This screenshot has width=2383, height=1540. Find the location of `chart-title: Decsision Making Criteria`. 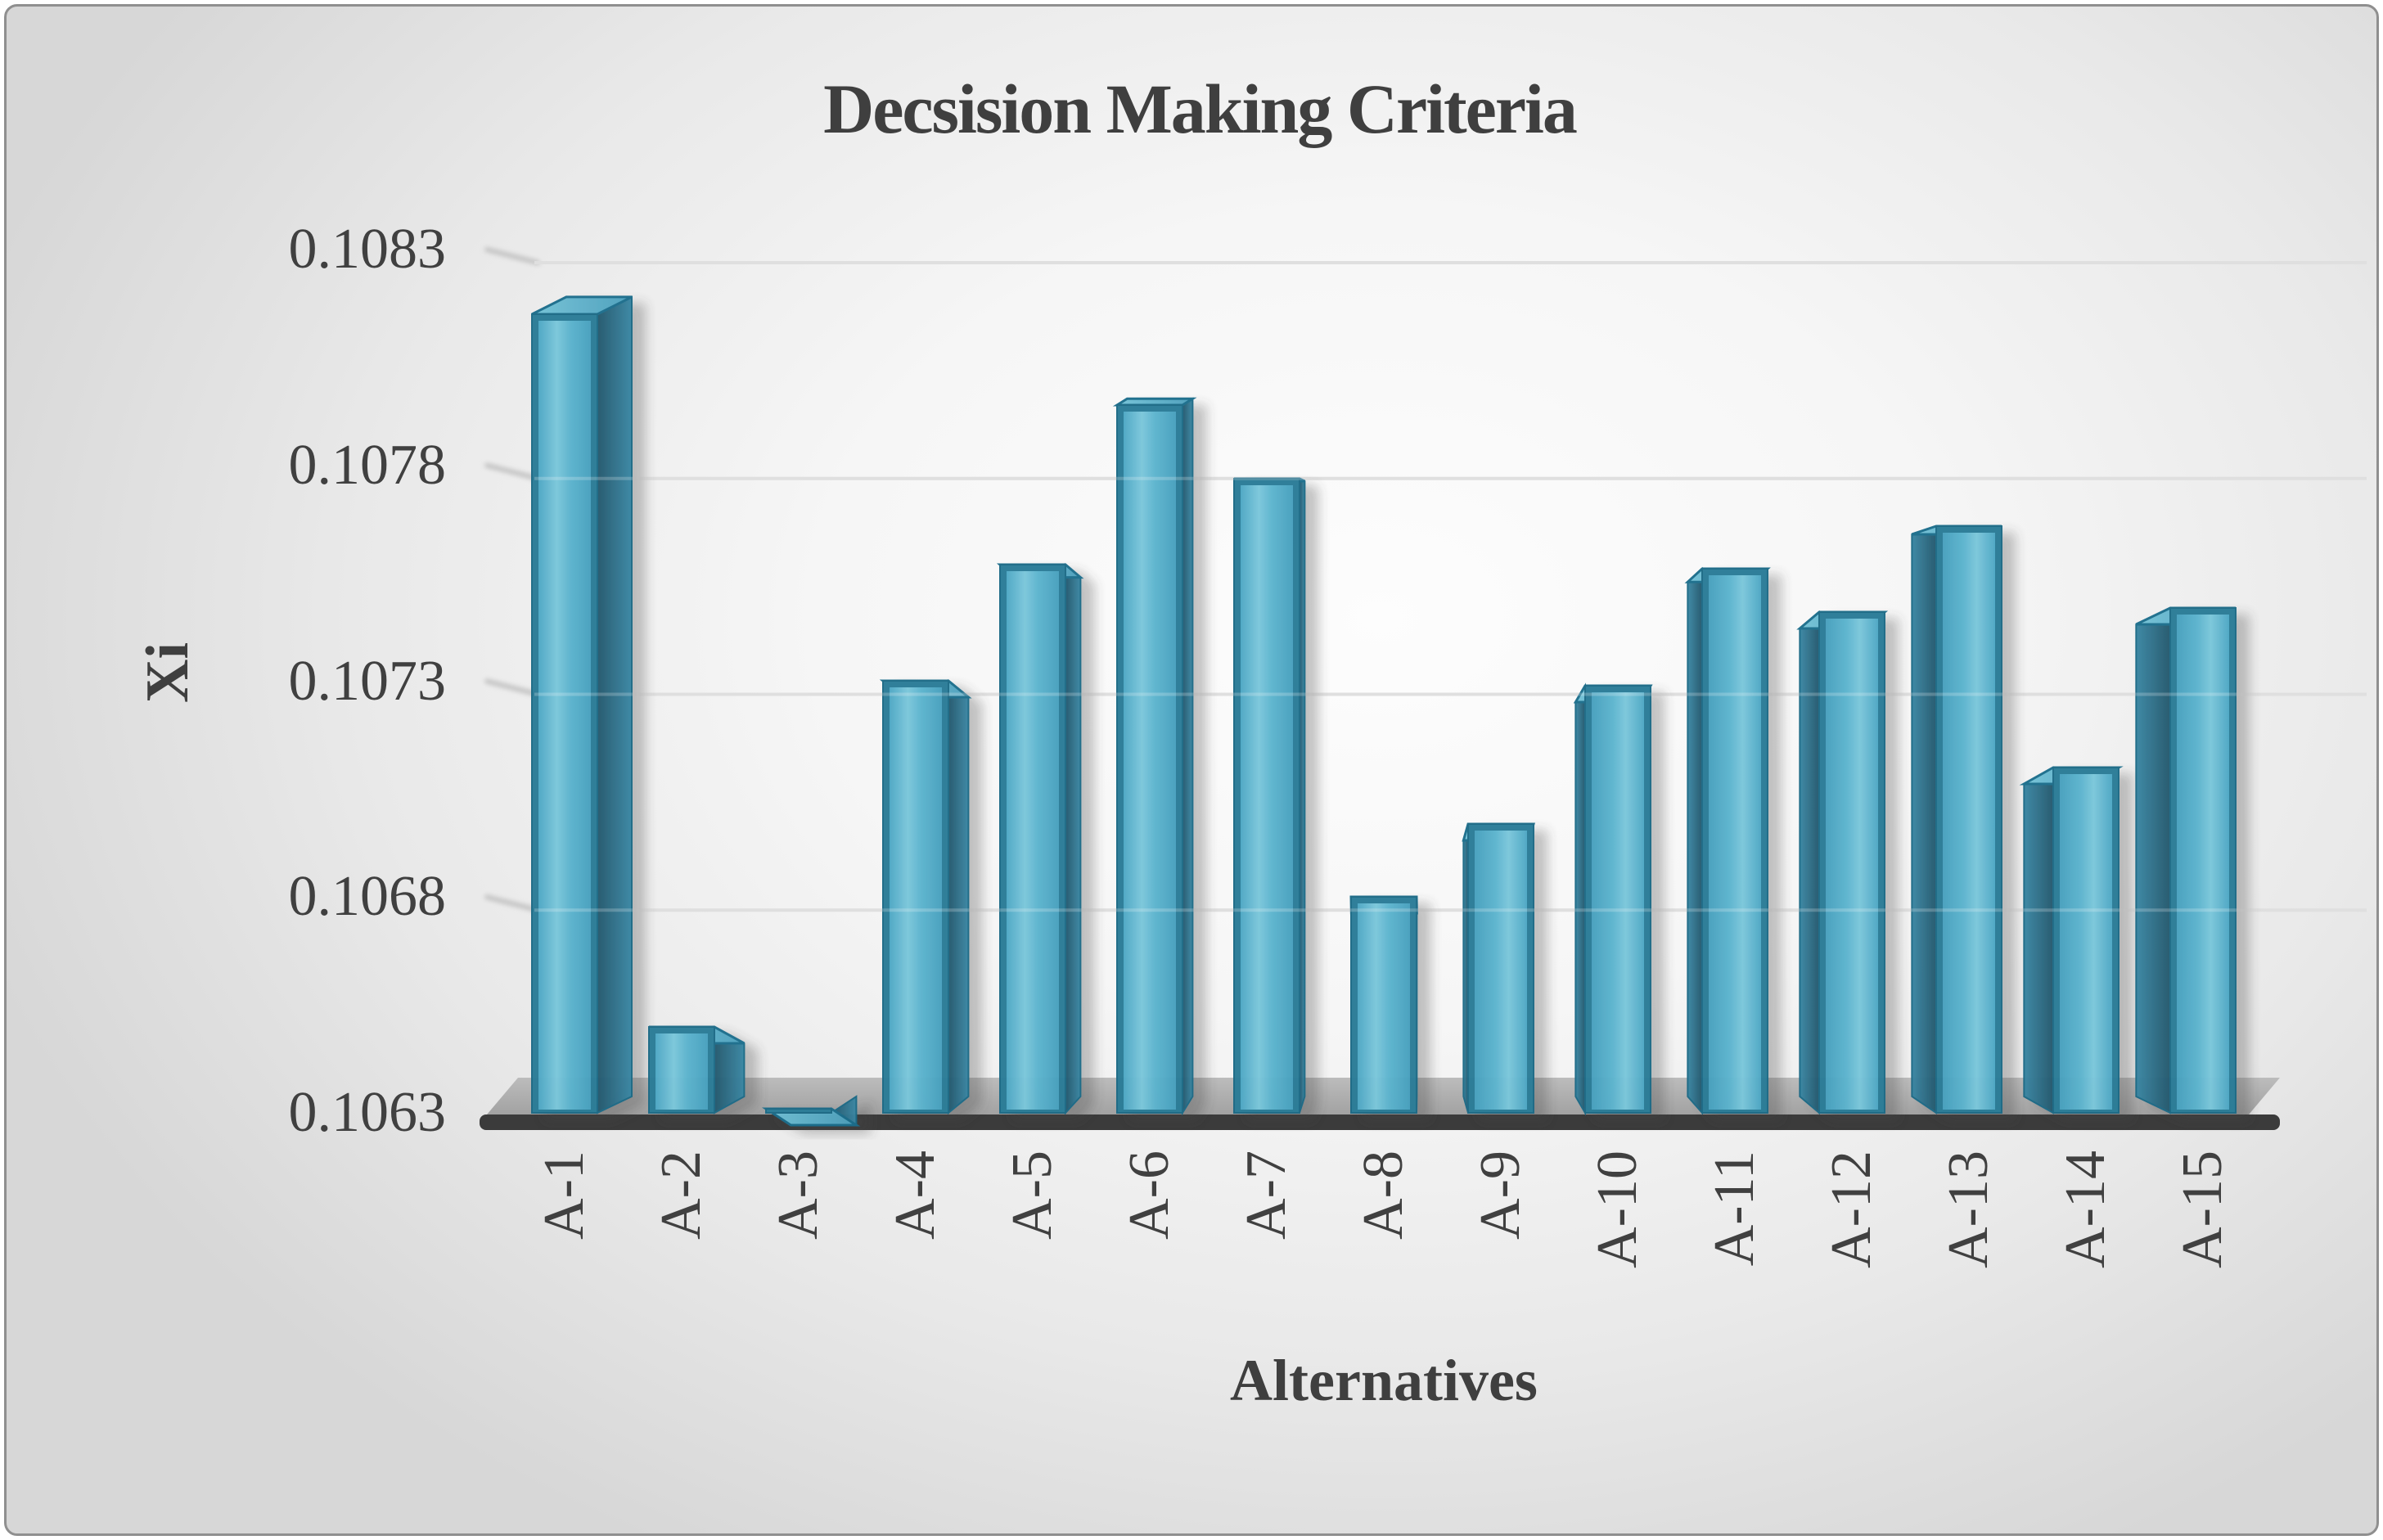

chart-title: Decsision Making Criteria is located at coordinates (1200, 109).